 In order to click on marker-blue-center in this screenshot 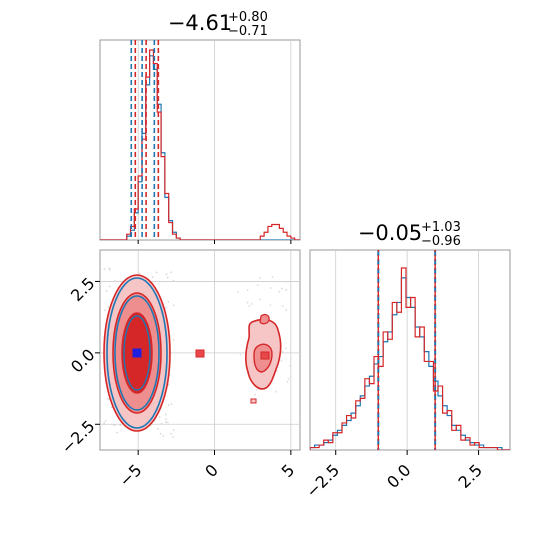, I will do `click(137, 353)`.